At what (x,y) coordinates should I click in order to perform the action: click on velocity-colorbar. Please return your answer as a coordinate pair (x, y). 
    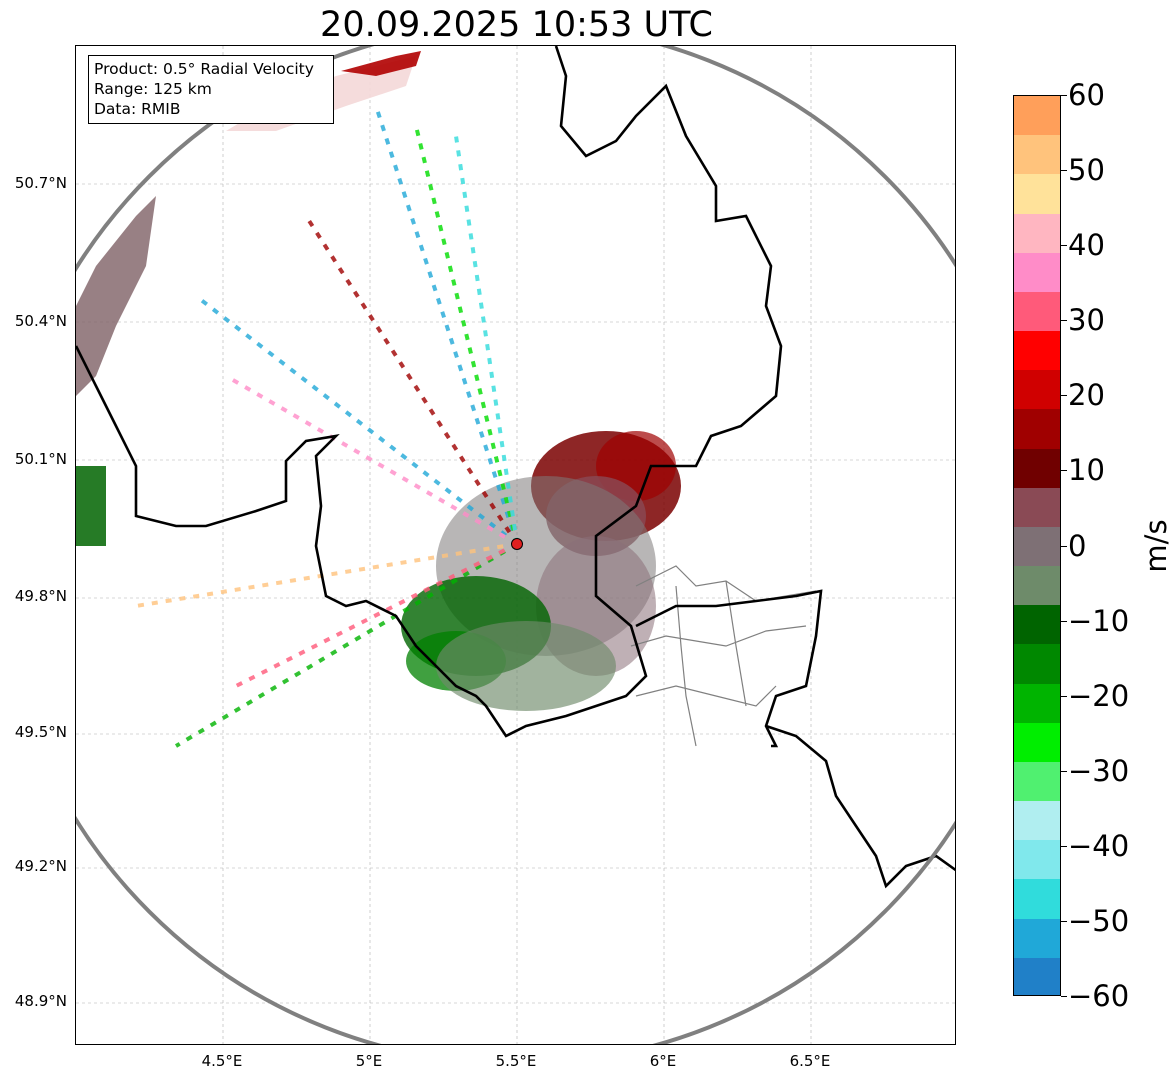
    Looking at the image, I should click on (1037, 545).